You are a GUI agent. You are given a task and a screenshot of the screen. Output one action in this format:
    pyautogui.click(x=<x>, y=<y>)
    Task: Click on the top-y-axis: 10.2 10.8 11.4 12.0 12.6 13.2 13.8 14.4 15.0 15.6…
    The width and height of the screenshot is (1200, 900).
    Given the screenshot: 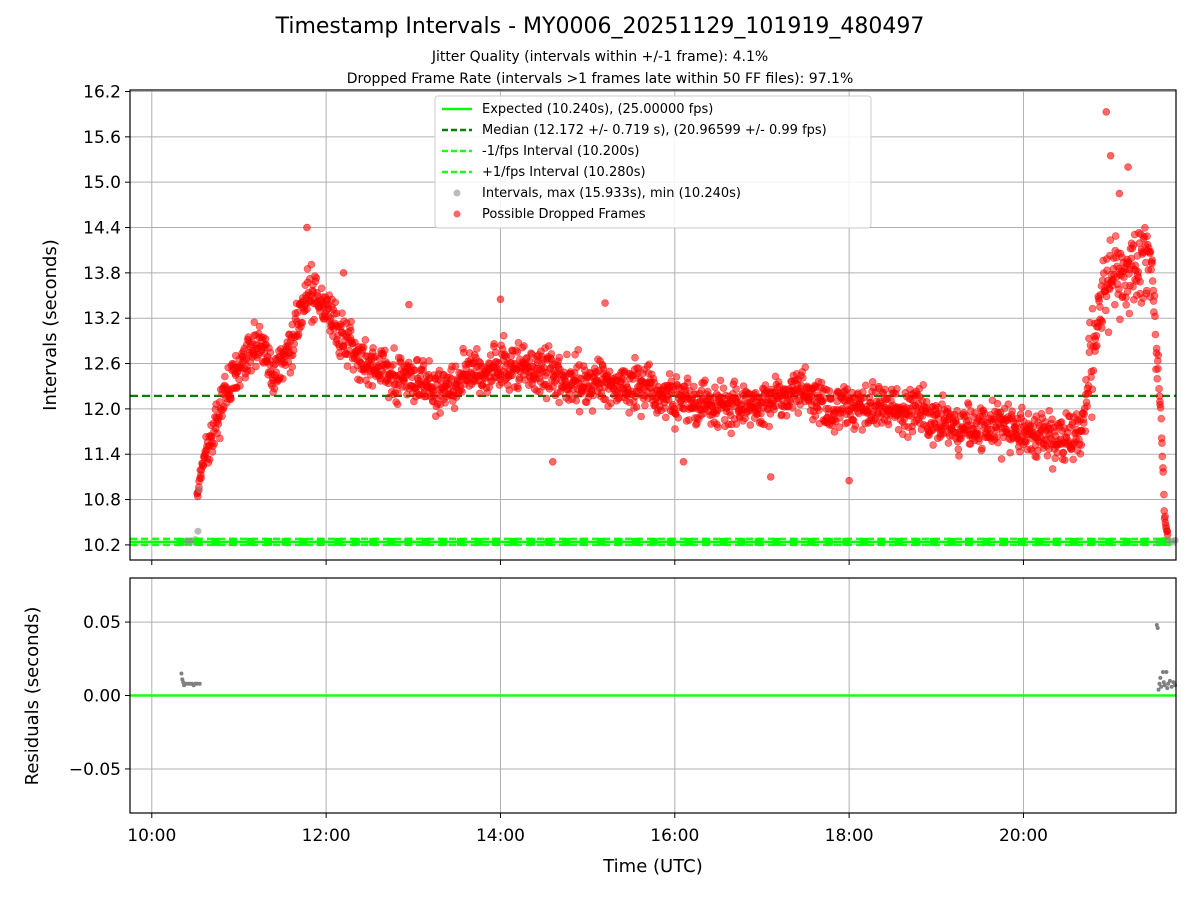 What is the action you would take?
    pyautogui.click(x=106, y=319)
    